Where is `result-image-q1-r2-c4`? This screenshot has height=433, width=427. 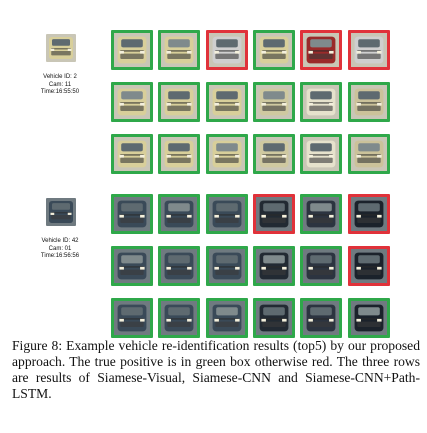 result-image-q1-r2-c4 is located at coordinates (273, 102).